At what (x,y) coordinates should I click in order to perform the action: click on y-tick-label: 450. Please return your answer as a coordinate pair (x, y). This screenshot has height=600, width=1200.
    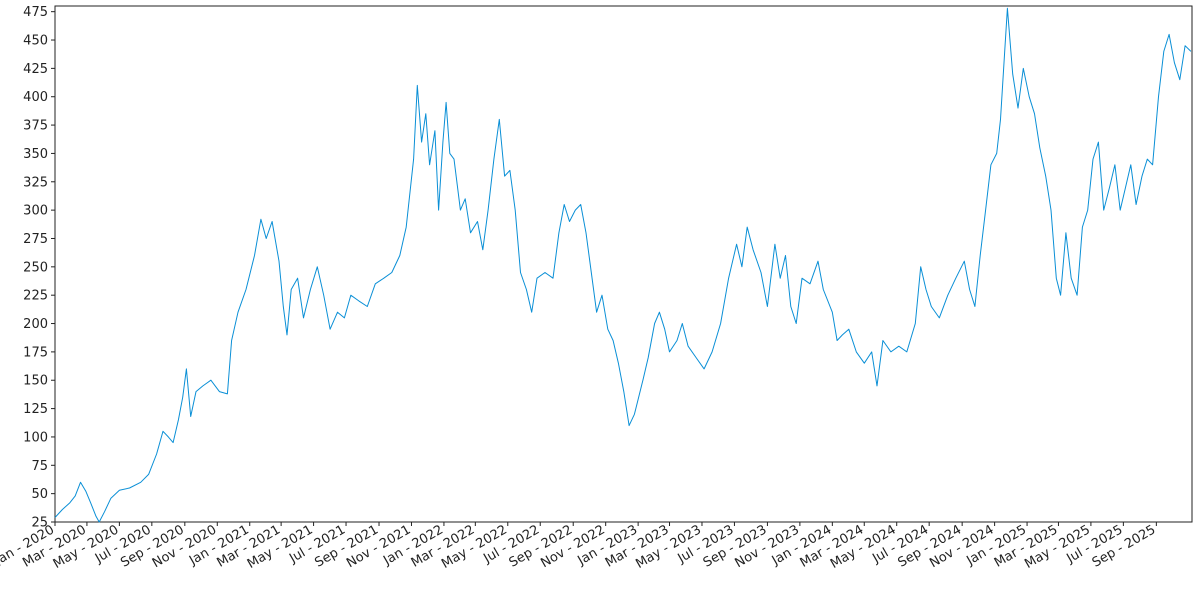
    Looking at the image, I should click on (35, 41).